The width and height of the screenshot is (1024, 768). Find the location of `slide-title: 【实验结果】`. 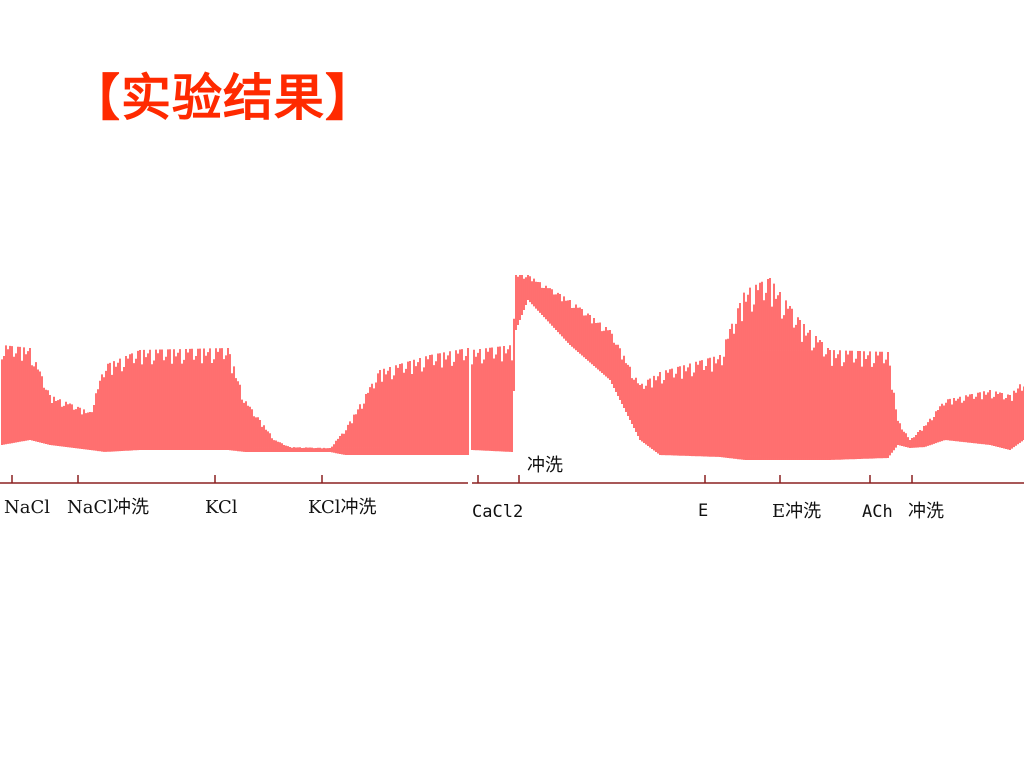

slide-title: 【实验结果】 is located at coordinates (223, 97).